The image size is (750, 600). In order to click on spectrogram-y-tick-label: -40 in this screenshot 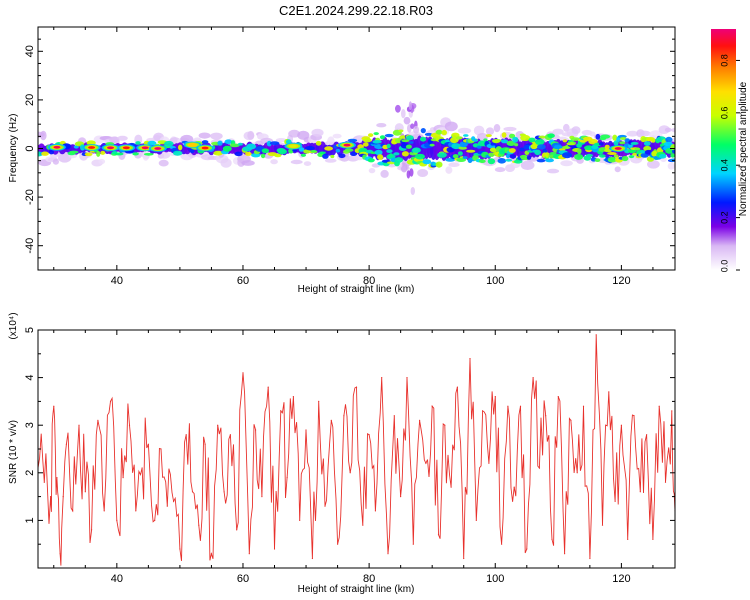, I will do `click(30, 246)`.